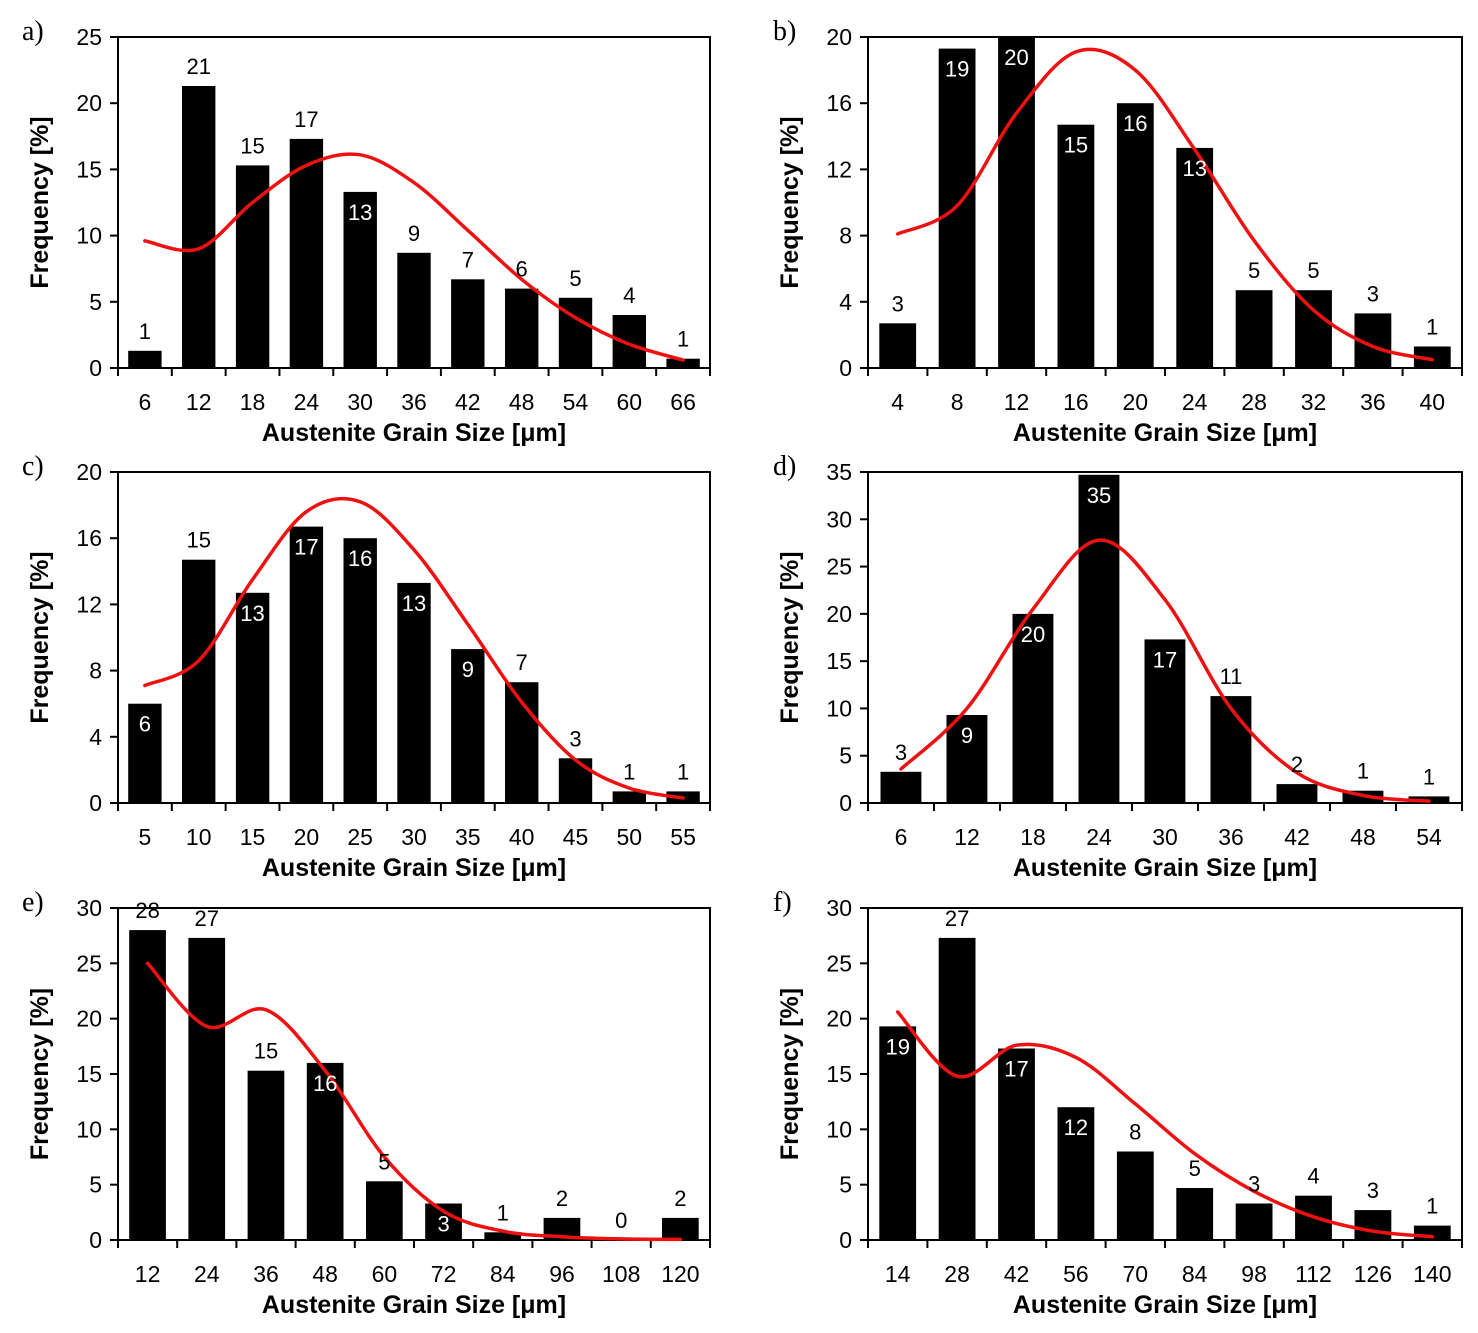  Describe the element at coordinates (784, 31) in the screenshot. I see `panel-letter: b)` at that location.